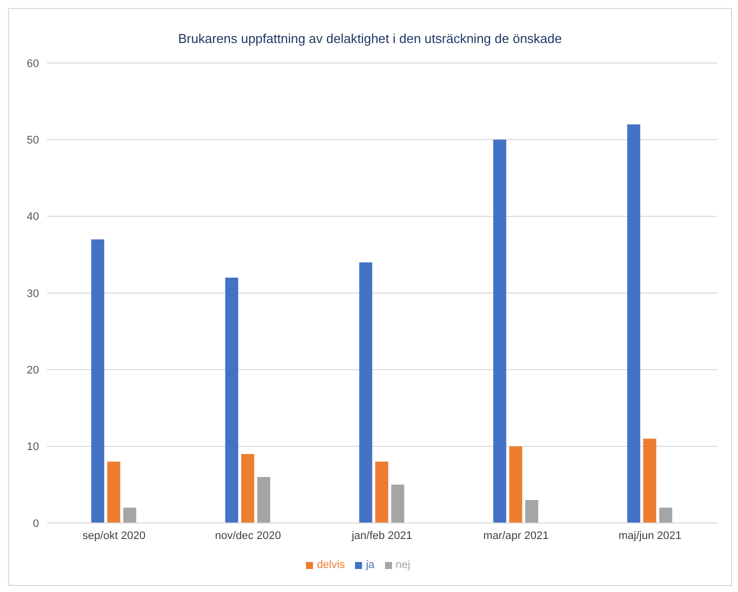  Describe the element at coordinates (32, 140) in the screenshot. I see `y-tick-label: 50` at that location.